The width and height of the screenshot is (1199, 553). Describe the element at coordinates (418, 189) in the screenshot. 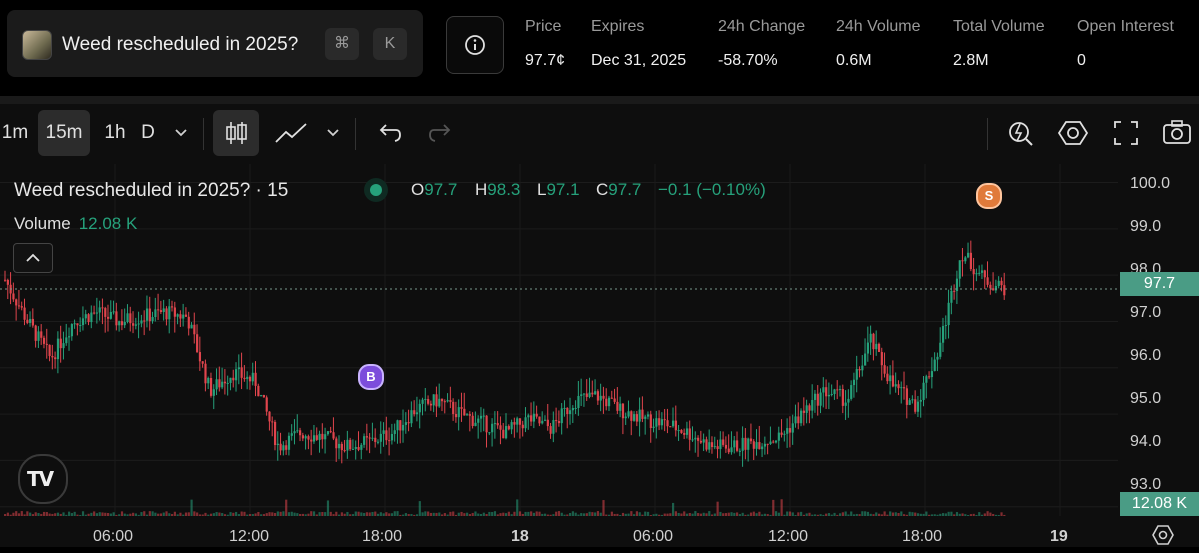

I see `legend-open-label: O` at that location.